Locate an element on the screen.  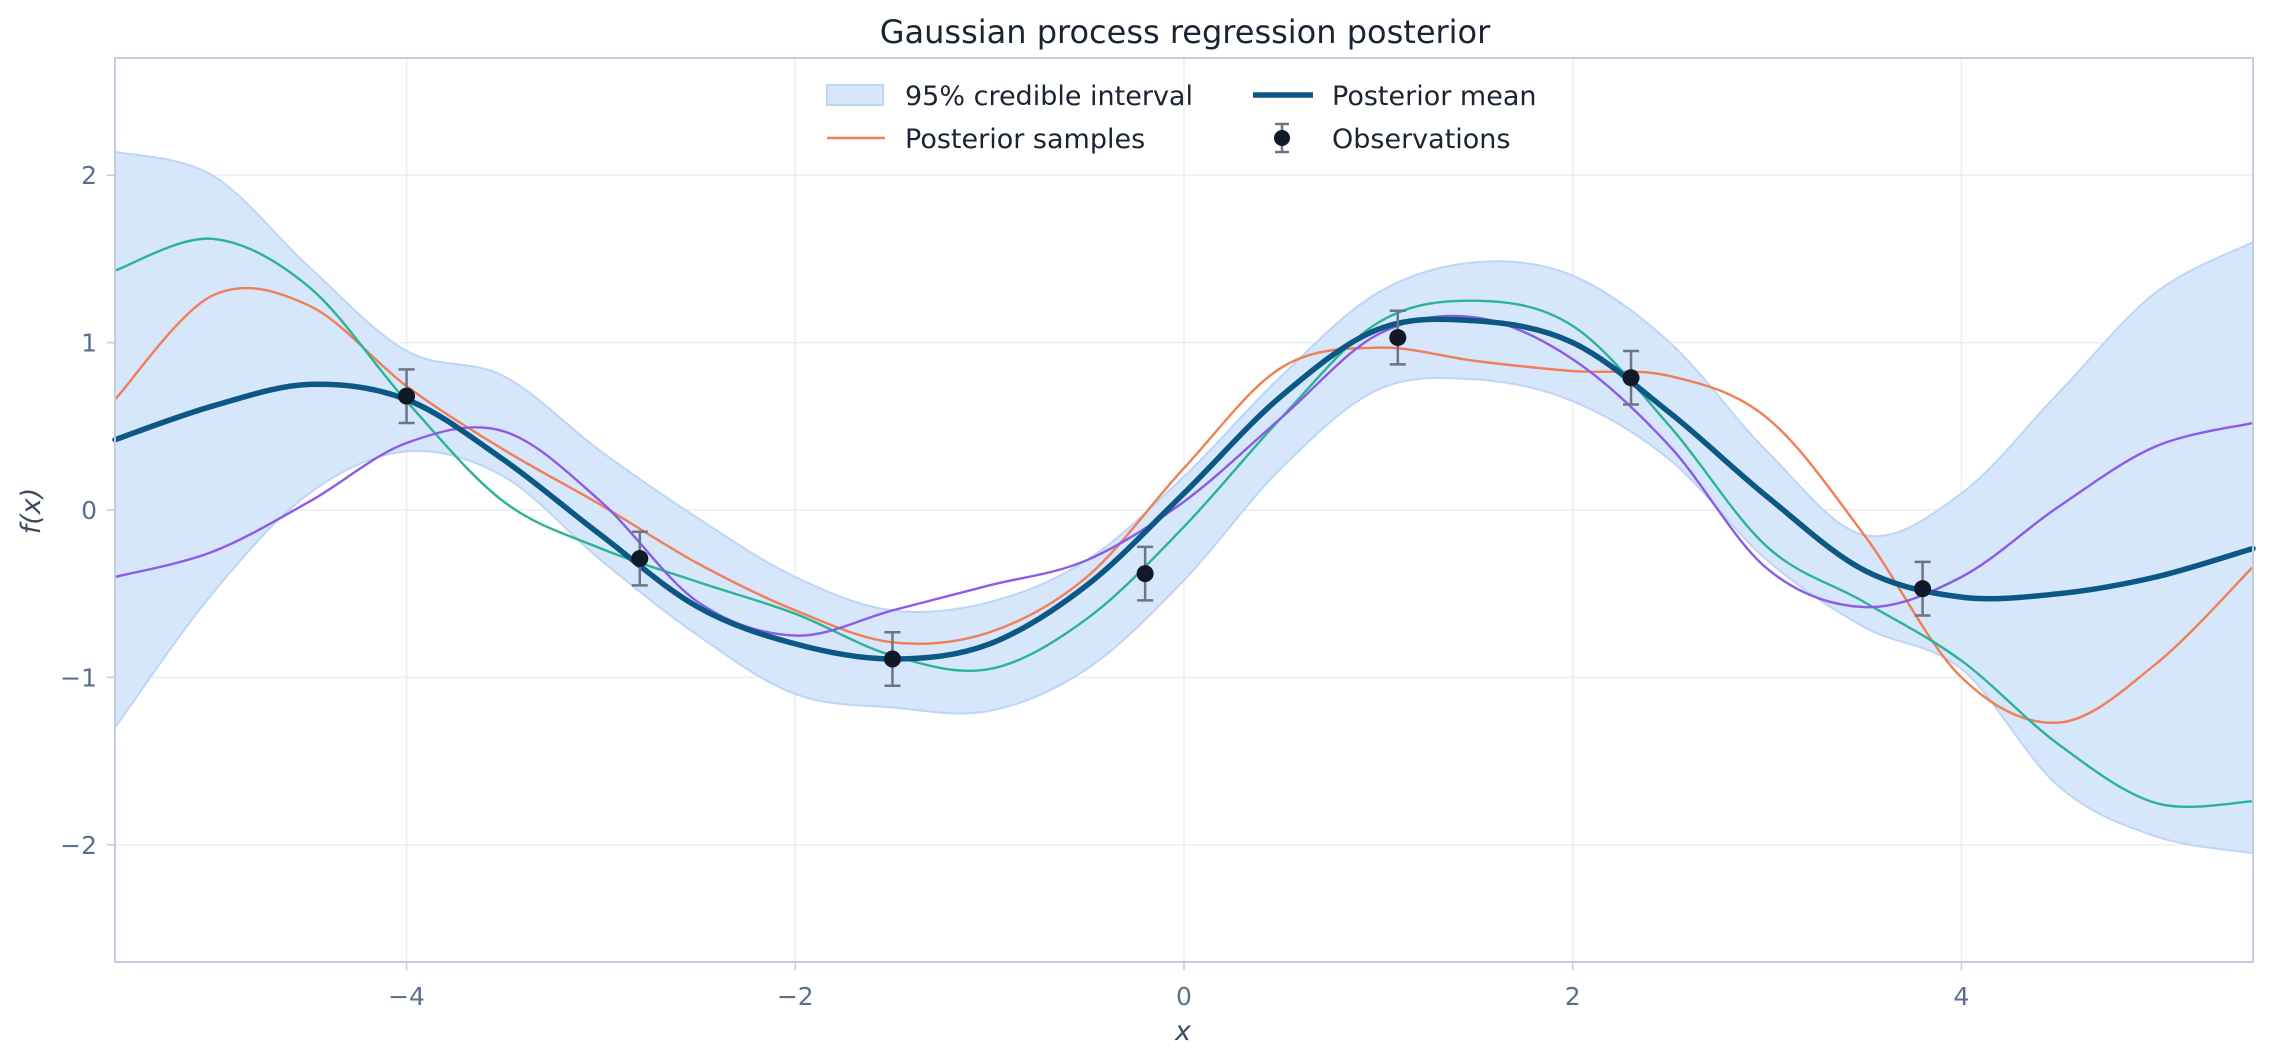
y-tick-label: −2 is located at coordinates (78, 845).